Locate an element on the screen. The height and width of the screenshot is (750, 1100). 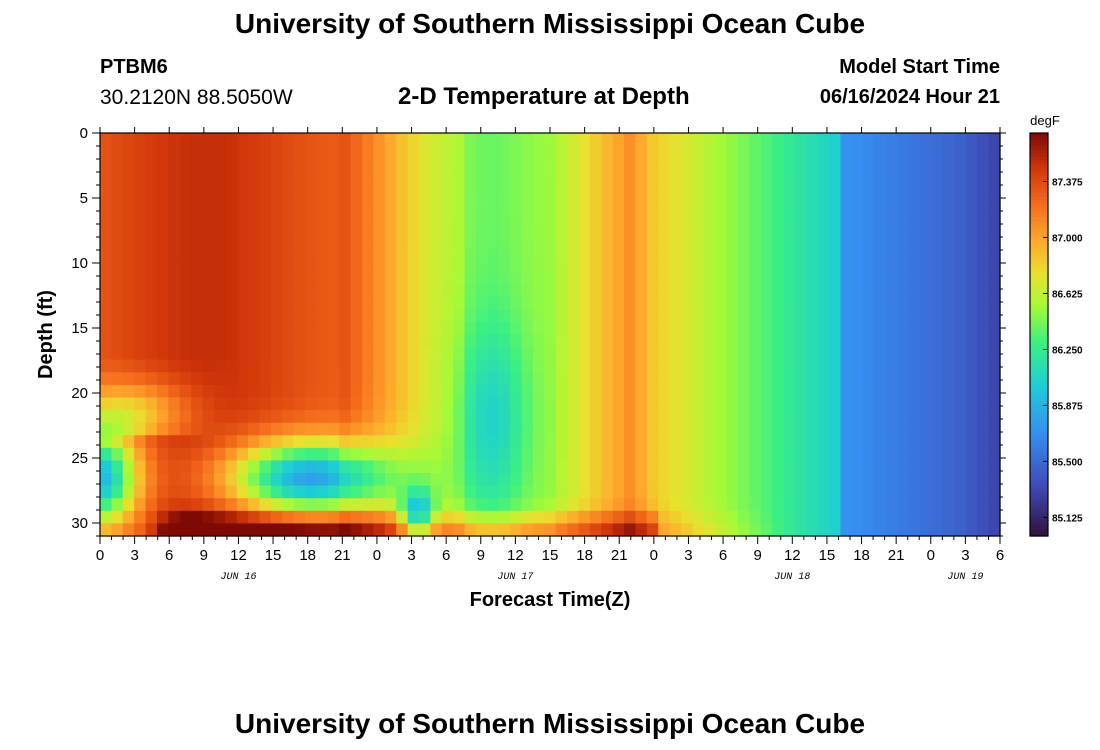
x-tick-label: 21 is located at coordinates (896, 555).